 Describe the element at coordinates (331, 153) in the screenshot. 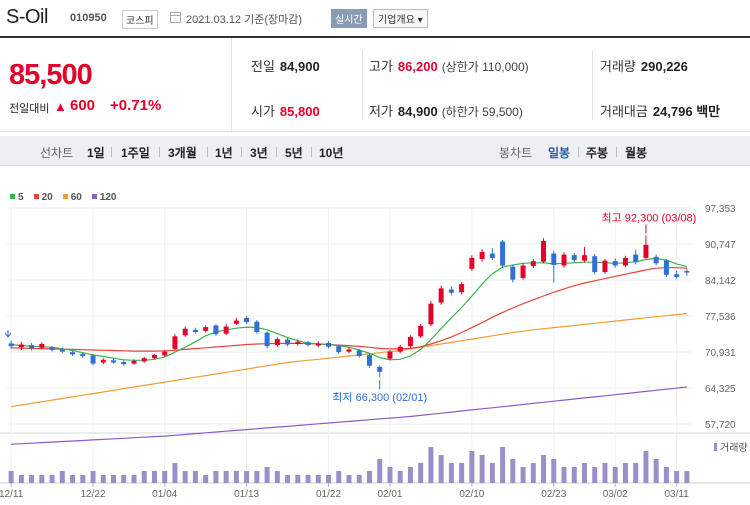

I see `tab-10year: 10년` at that location.